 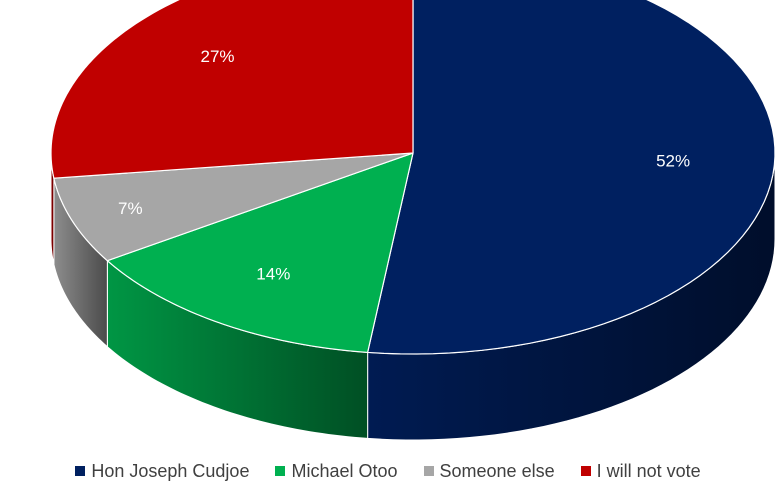 What do you see at coordinates (217, 56) in the screenshot?
I see `data-label-i-will-not-vote: 27%` at bounding box center [217, 56].